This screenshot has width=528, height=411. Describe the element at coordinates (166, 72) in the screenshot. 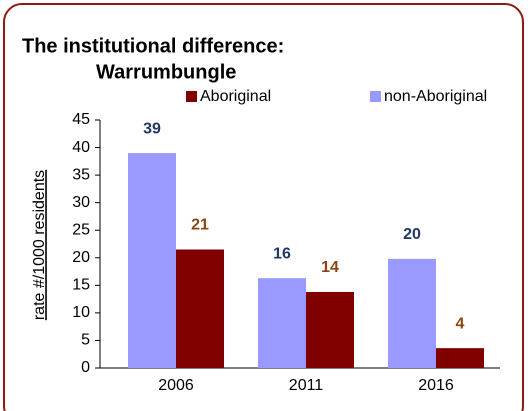

I see `chart-title: Warrumbungle` at that location.